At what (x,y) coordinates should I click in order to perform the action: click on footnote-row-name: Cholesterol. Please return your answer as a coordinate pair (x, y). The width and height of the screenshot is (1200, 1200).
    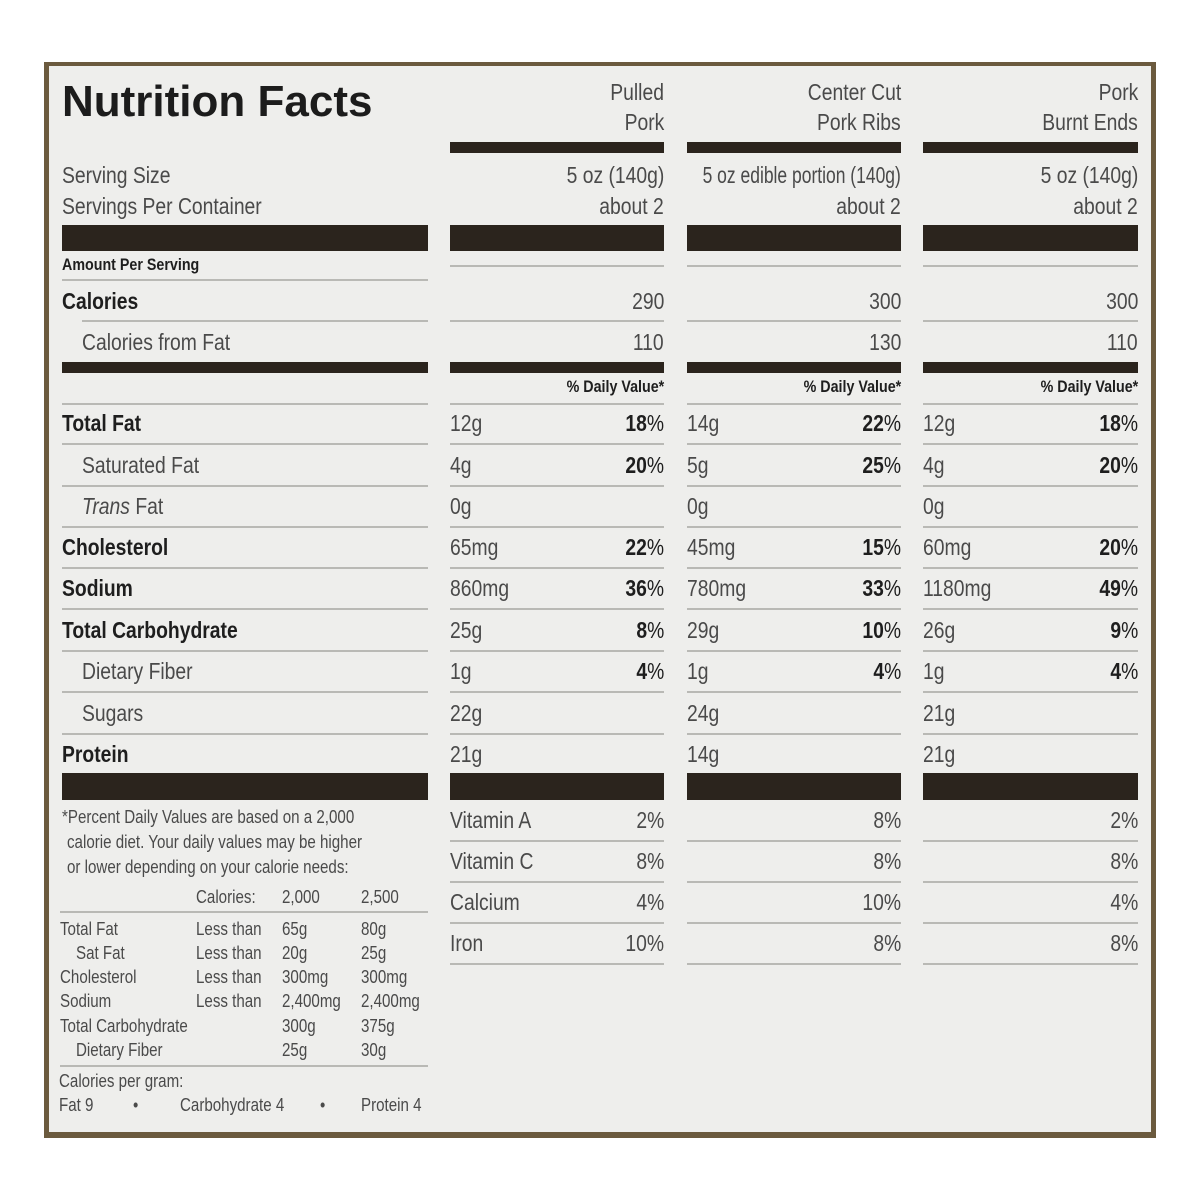
    Looking at the image, I should click on (98, 977).